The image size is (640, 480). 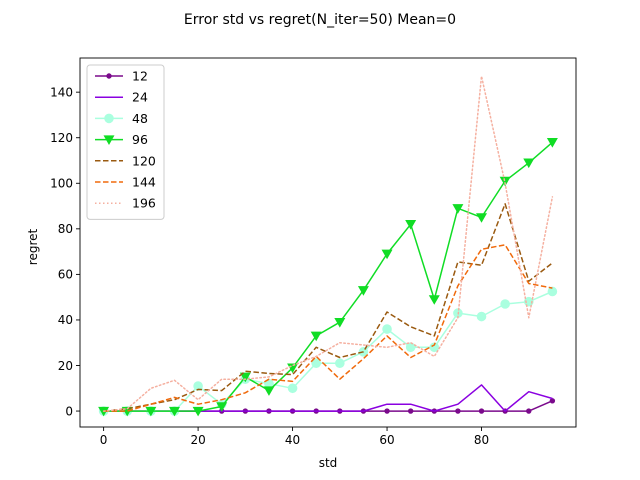 I want to click on legend-label-196: 196, so click(x=144, y=203).